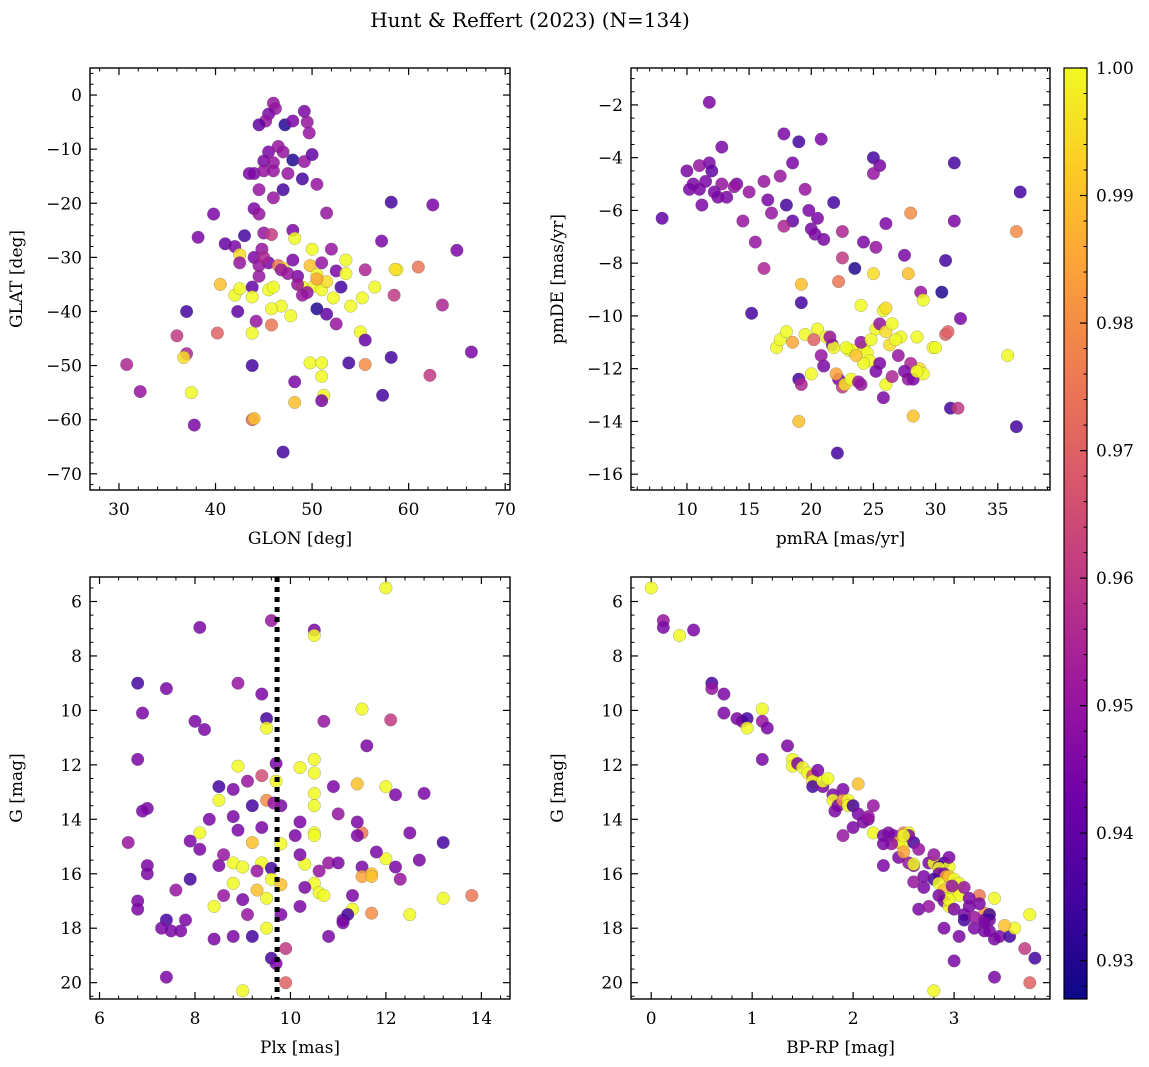 Image resolution: width=1149 pixels, height=1067 pixels. What do you see at coordinates (76, 657) in the screenshot?
I see `y-tick-label: 8` at bounding box center [76, 657].